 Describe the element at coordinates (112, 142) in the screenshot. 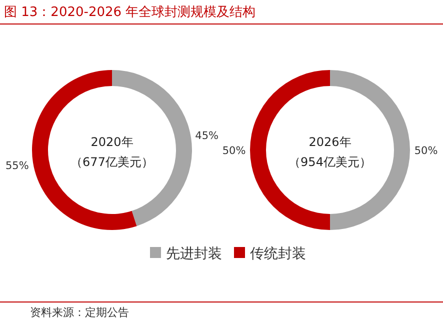

I see `text: 2020年` at that location.